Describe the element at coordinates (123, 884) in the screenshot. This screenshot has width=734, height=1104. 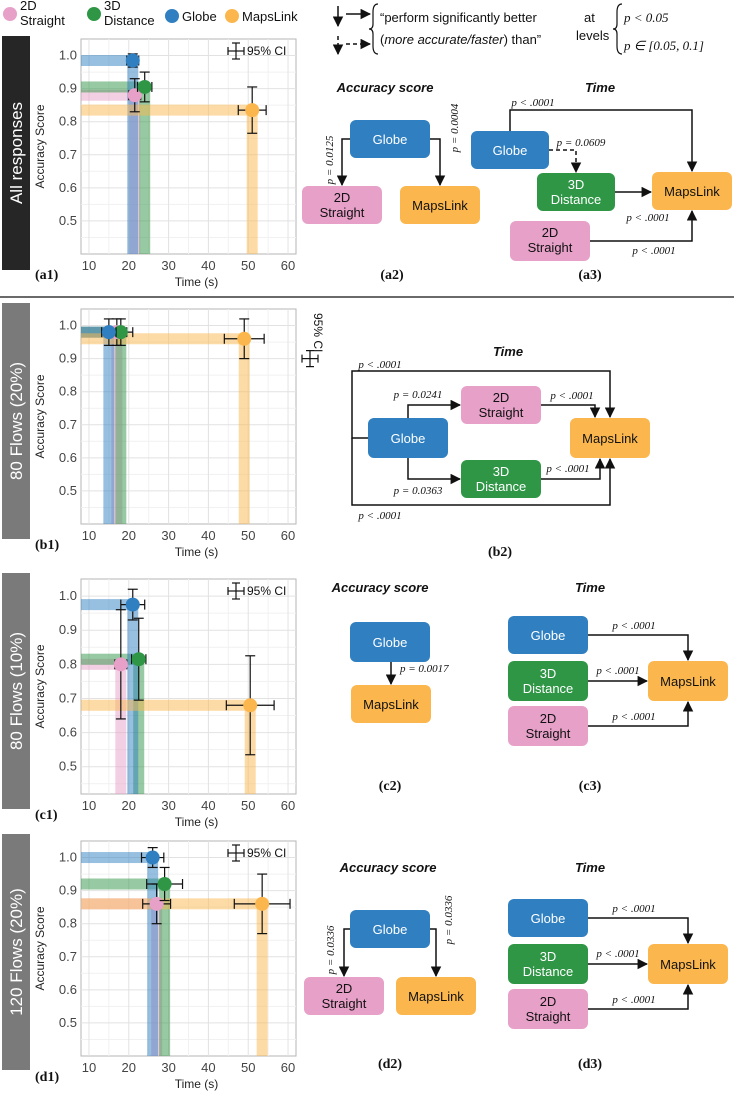
I see `band-h-3d-distance` at that location.